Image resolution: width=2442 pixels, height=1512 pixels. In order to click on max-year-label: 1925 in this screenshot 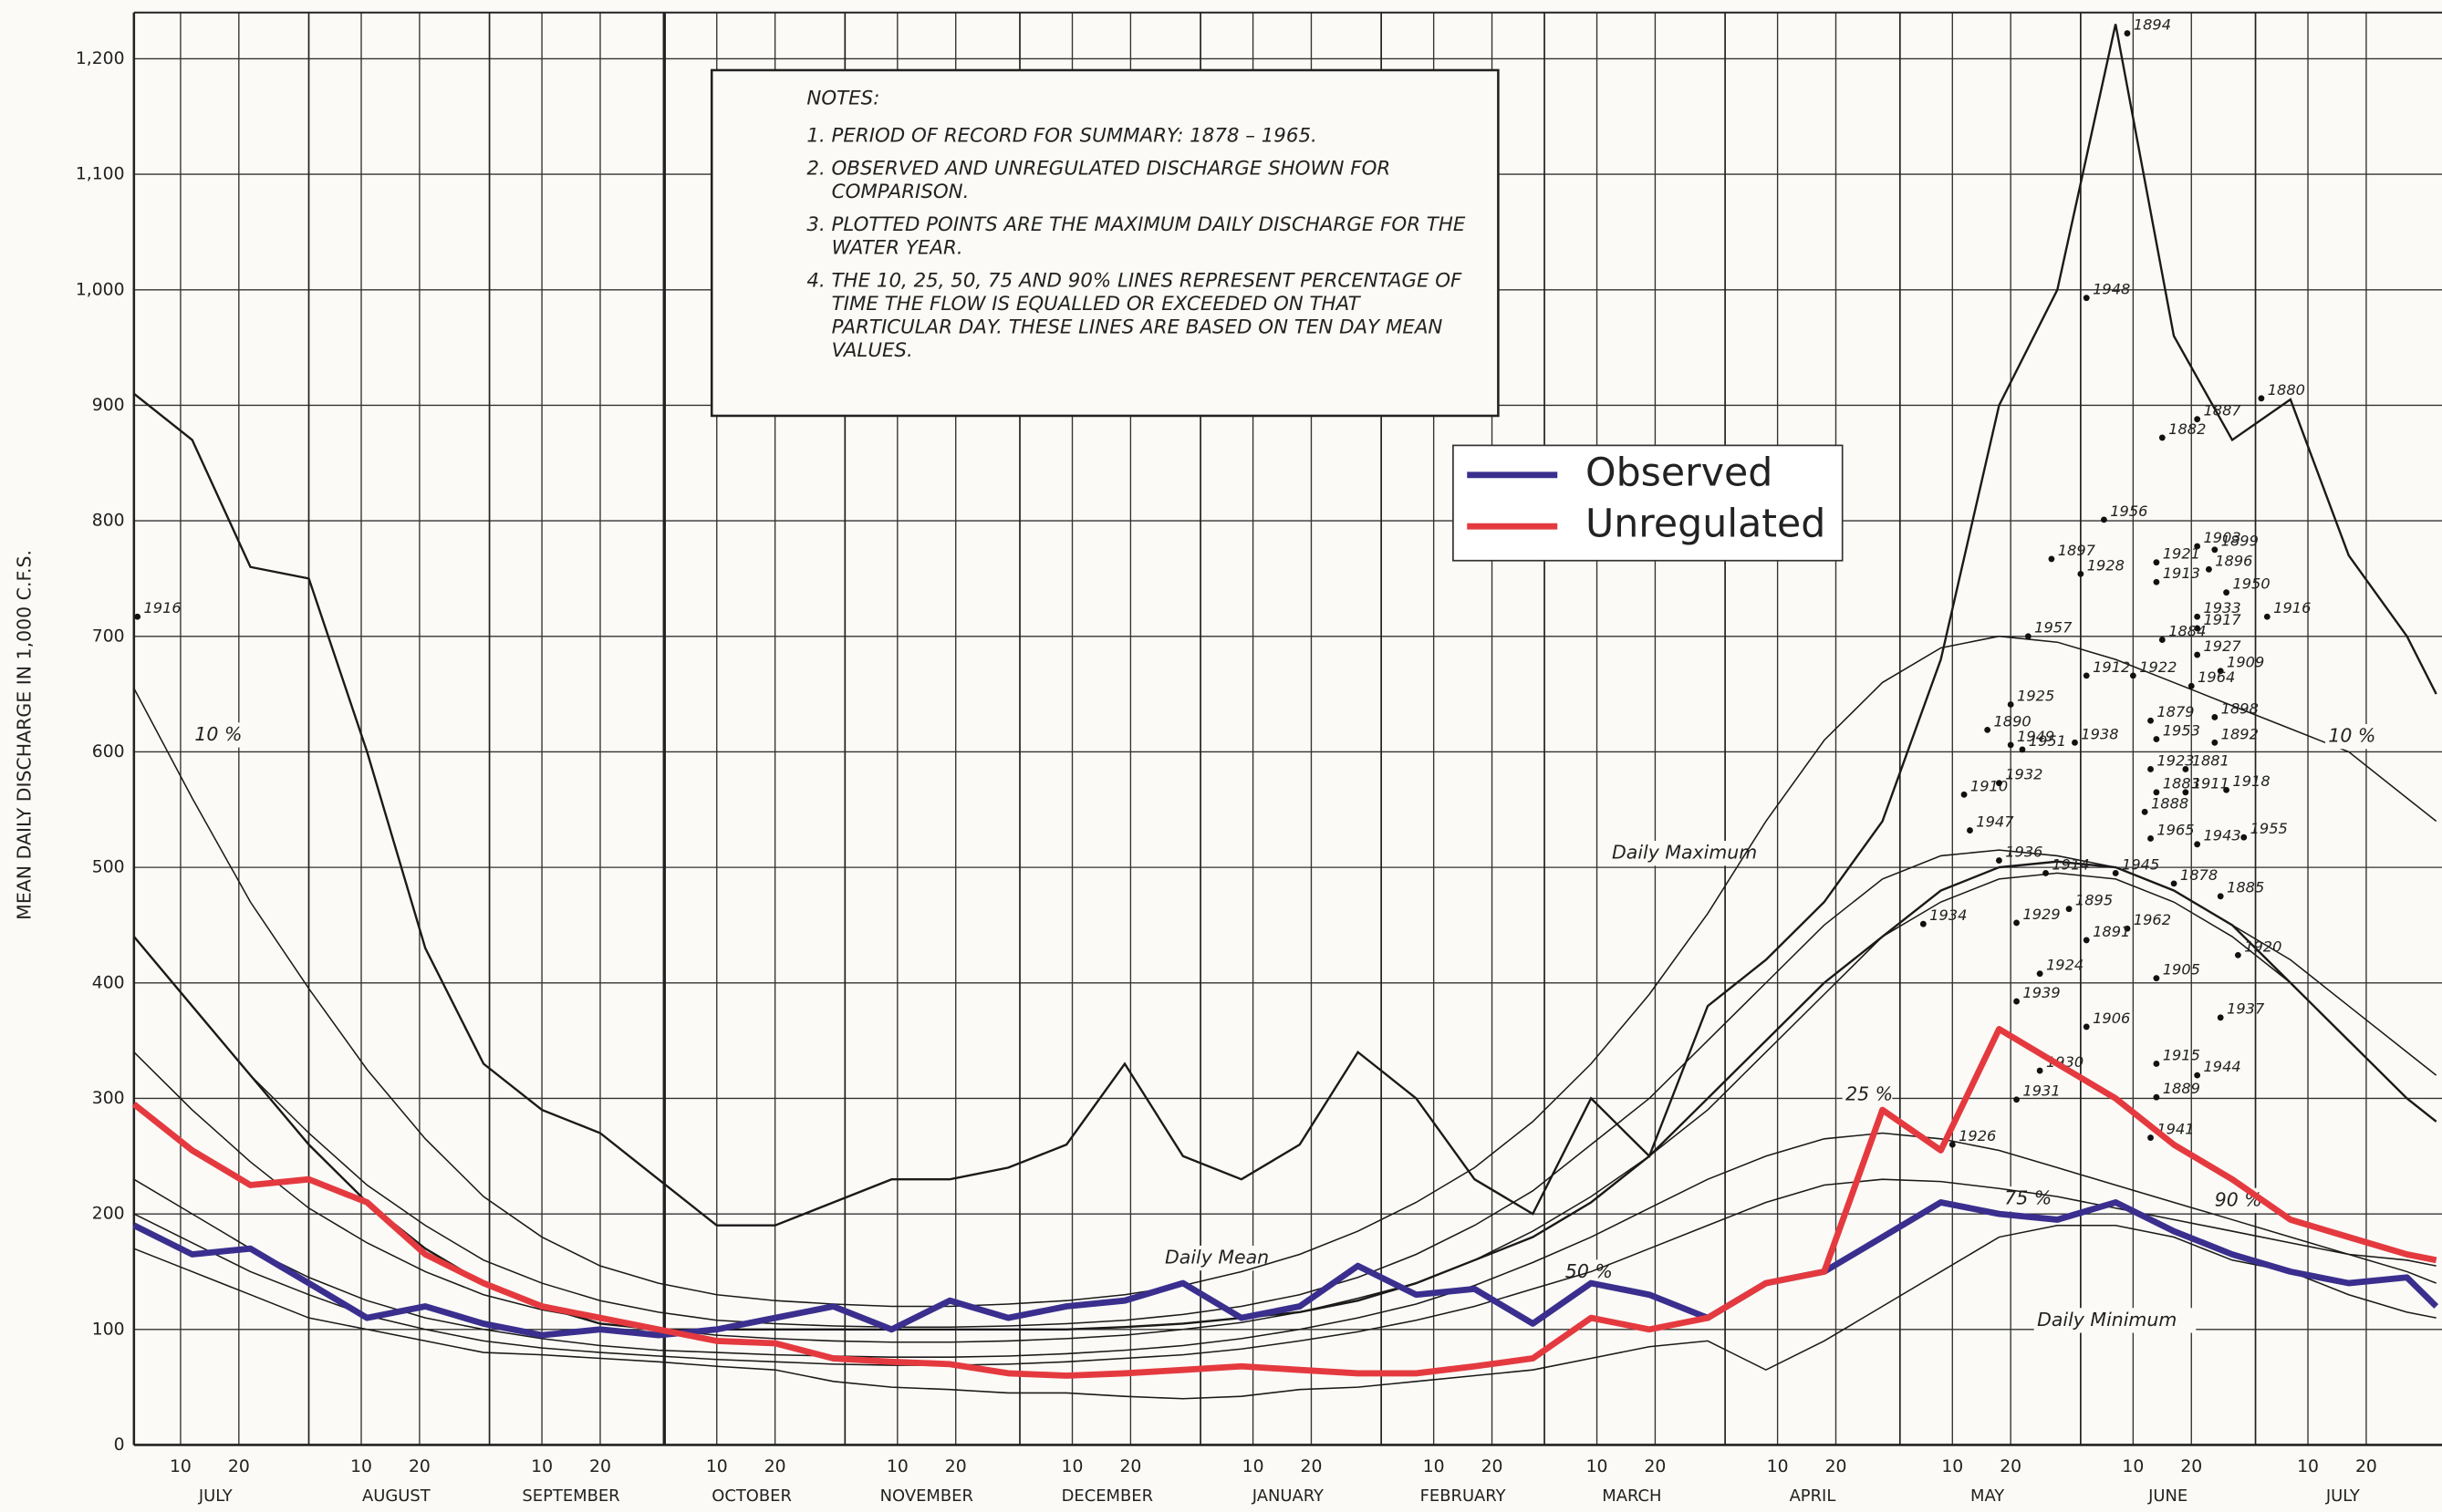, I will do `click(2036, 695)`.